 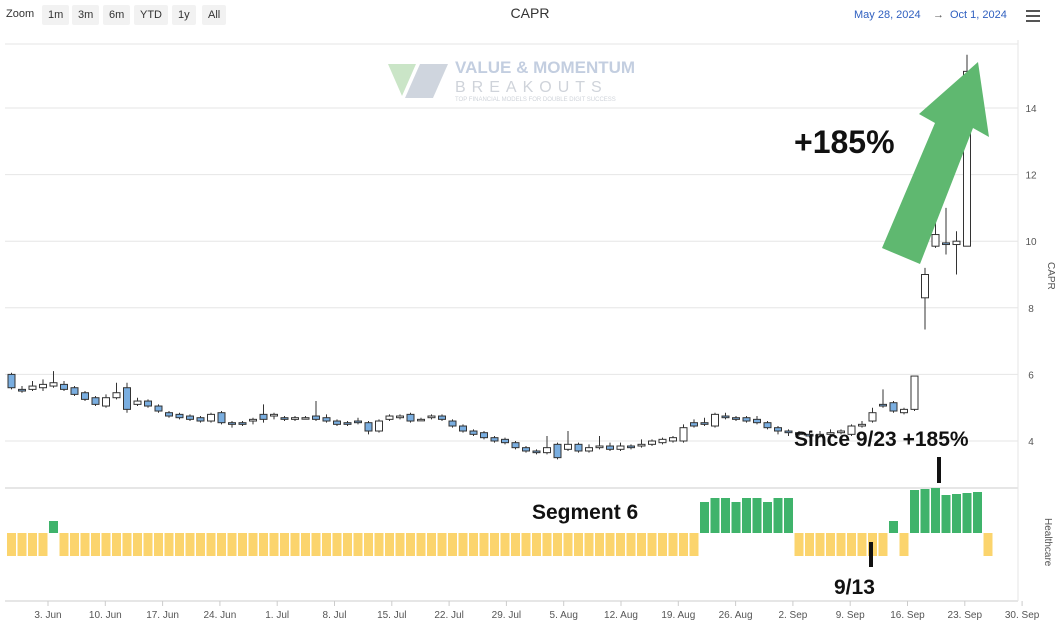 I want to click on zoom-3m-button: 3m, so click(x=86, y=15).